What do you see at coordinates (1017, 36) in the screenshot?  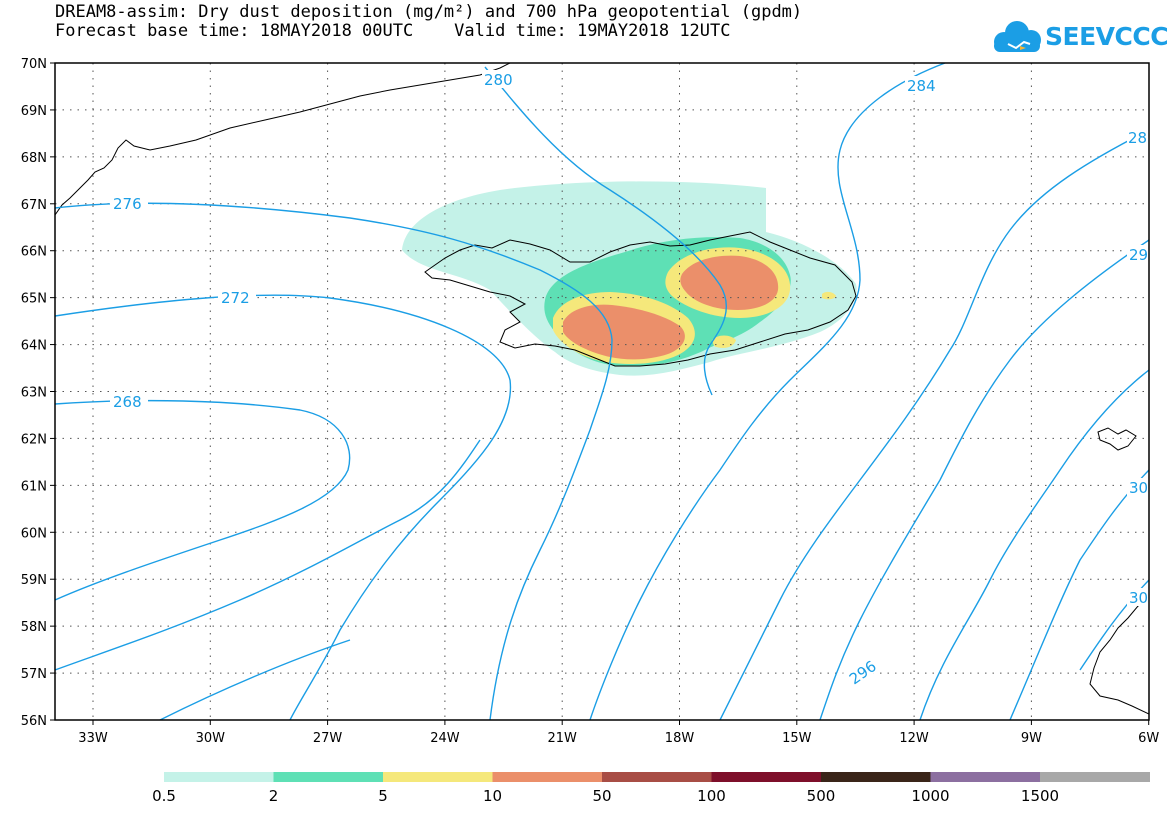 I see `cloud-icon` at bounding box center [1017, 36].